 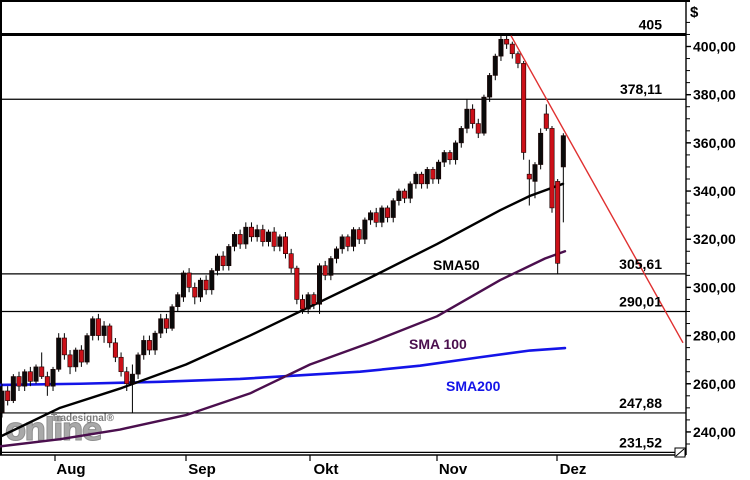 What do you see at coordinates (473, 386) in the screenshot?
I see `indicator-label-sma200: SMA200` at bounding box center [473, 386].